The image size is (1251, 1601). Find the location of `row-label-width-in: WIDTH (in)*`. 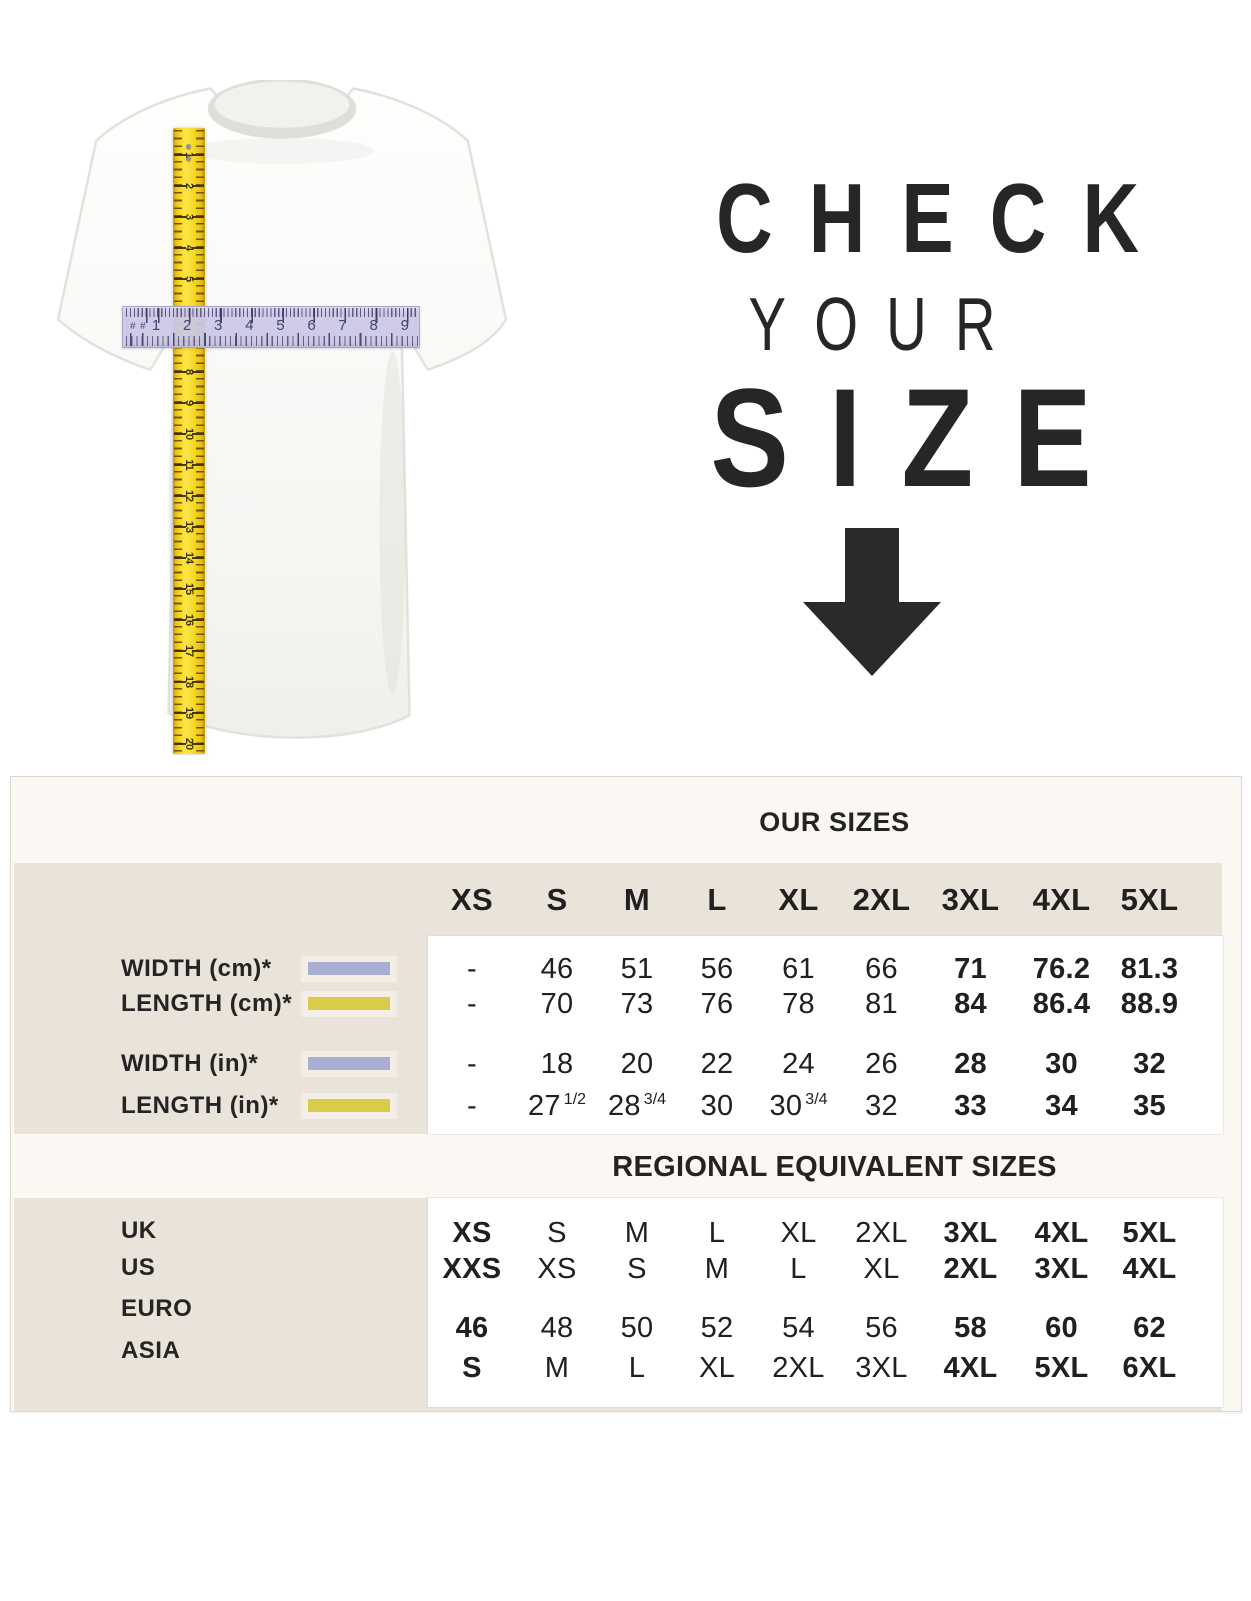

row-label-width-in: WIDTH (in)* is located at coordinates (259, 1064).